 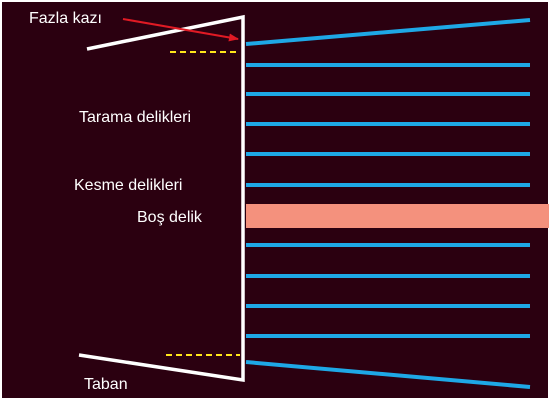 What do you see at coordinates (397, 216) in the screenshot?
I see `empty-hole-bar` at bounding box center [397, 216].